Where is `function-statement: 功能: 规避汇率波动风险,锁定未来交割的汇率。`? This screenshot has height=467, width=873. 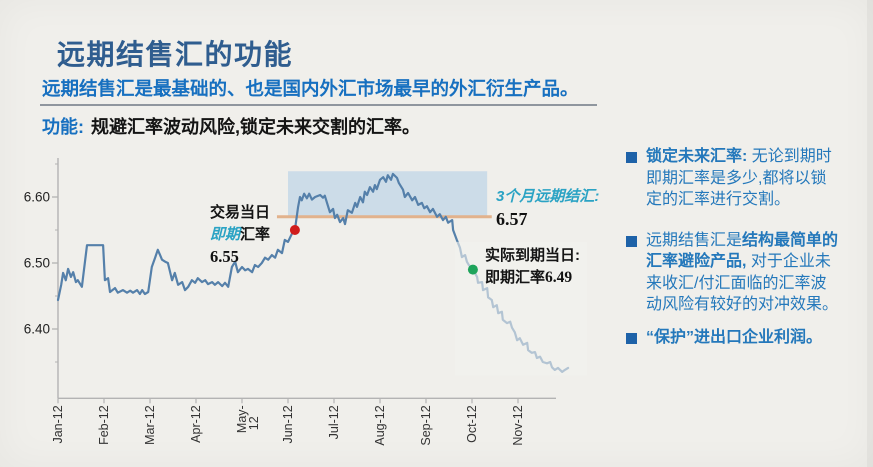
function-statement: 功能: 规避汇率波动风险,锁定未来交割的汇率。 is located at coordinates (231, 126).